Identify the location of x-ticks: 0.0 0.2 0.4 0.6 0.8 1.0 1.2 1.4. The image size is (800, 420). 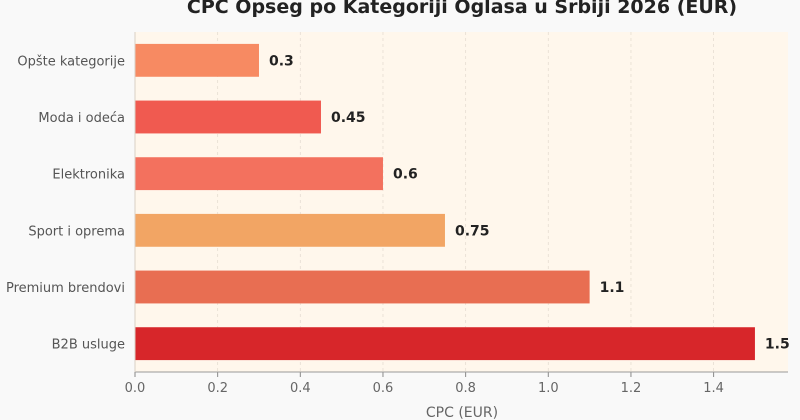
(424, 384).